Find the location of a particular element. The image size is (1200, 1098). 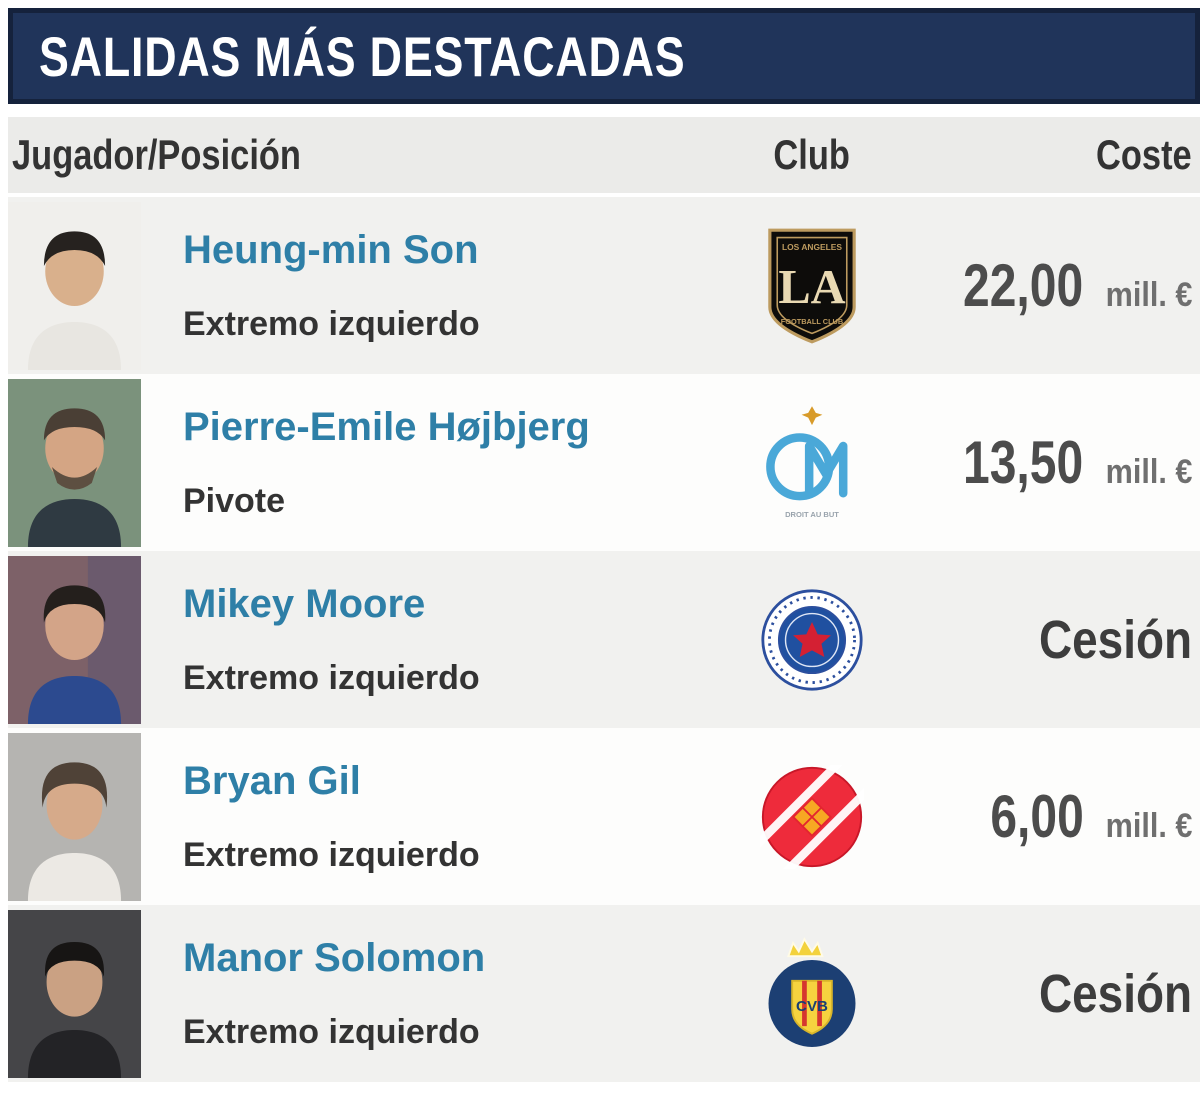

club-cell: DROIT AU BUT is located at coordinates (812, 463).